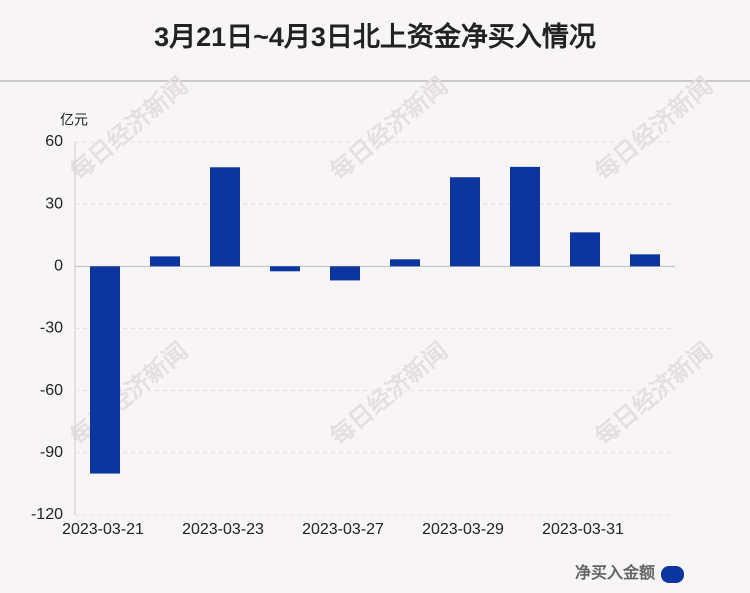 This screenshot has width=750, height=593. What do you see at coordinates (54, 141) in the screenshot?
I see `y-tick-label: 60` at bounding box center [54, 141].